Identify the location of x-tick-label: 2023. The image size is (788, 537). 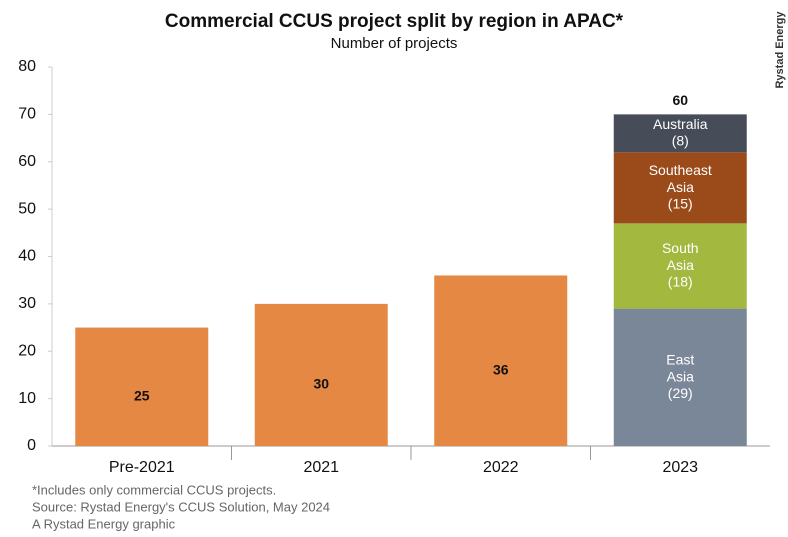
(680, 467).